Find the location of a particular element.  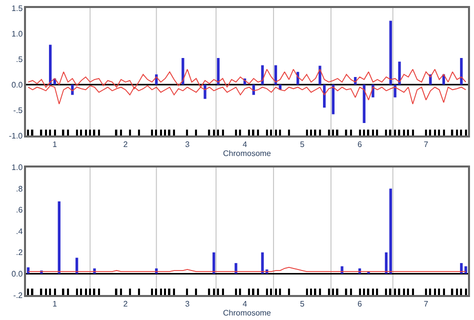

y-tick-label: 1.0 is located at coordinates (18, 33).